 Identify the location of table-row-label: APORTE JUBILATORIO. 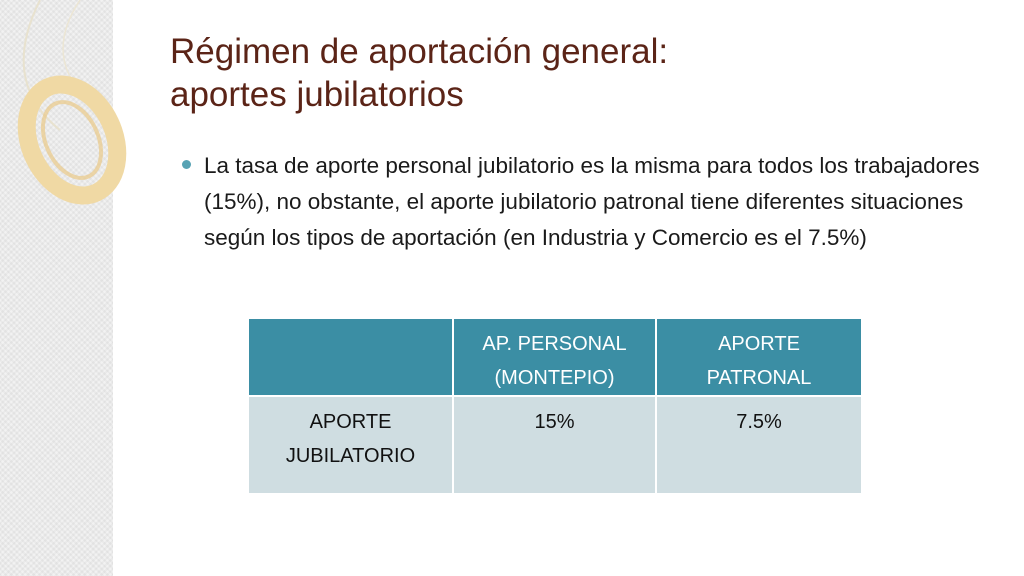
(350, 445).